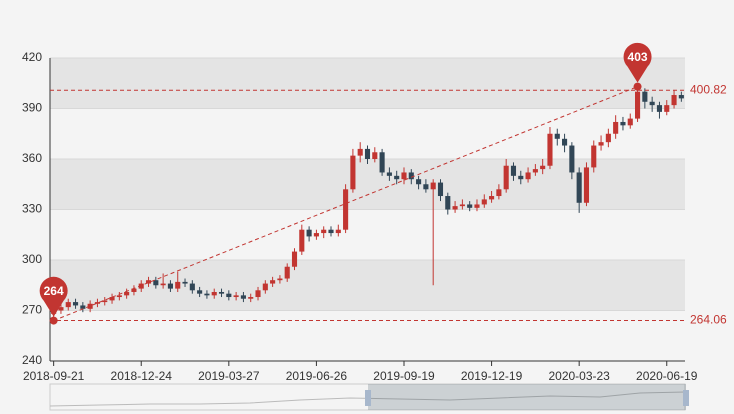 Image resolution: width=734 pixels, height=414 pixels. What do you see at coordinates (32, 209) in the screenshot?
I see `y-tick-label: 330` at bounding box center [32, 209].